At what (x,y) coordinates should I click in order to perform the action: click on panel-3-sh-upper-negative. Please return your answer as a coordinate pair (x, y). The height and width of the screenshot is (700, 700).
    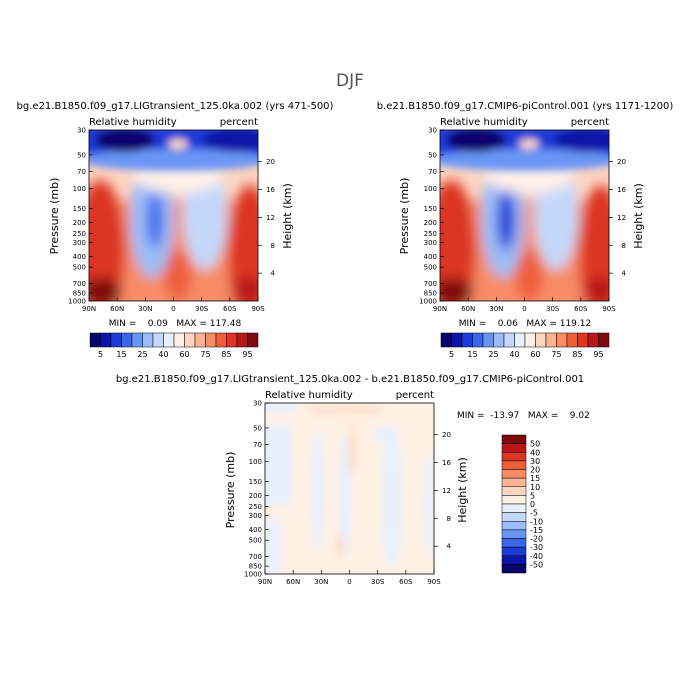
    Looking at the image, I should click on (387, 435).